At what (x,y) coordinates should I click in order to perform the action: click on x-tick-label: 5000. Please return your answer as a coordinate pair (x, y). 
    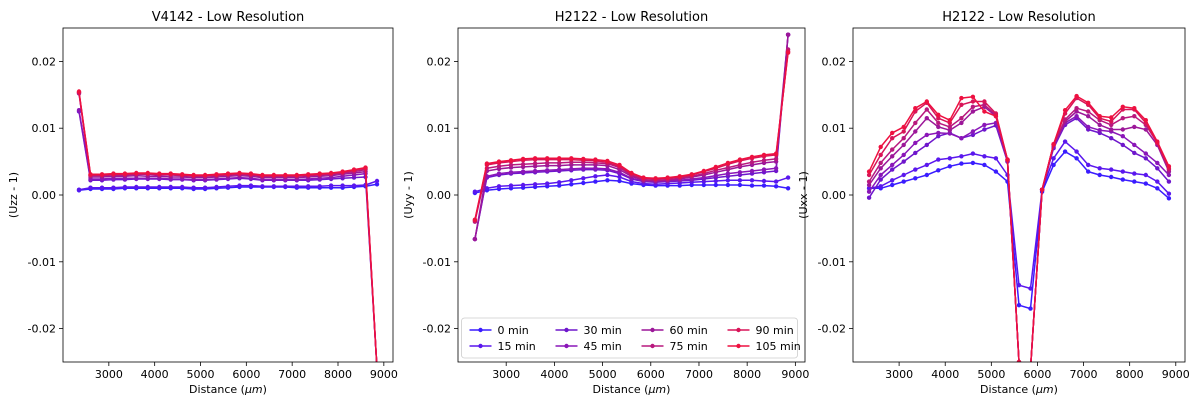
    Looking at the image, I should click on (991, 374).